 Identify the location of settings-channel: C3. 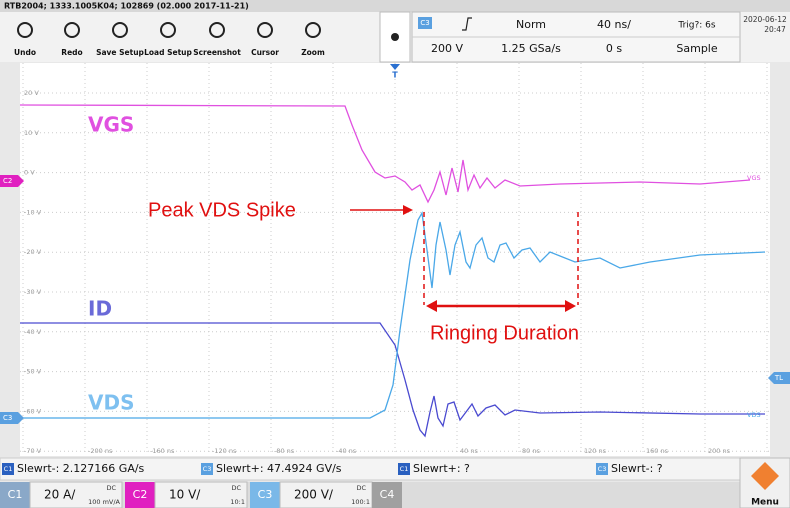
(424, 23).